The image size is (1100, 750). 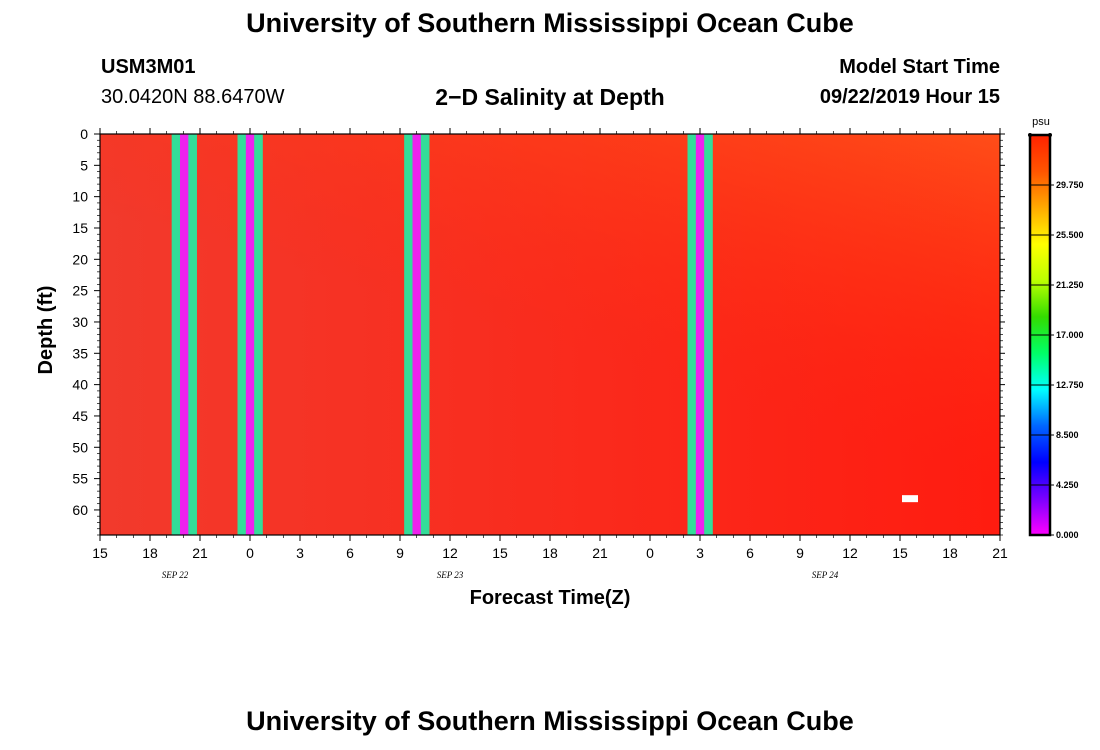 What do you see at coordinates (1070, 235) in the screenshot?
I see `colorbar-tick-label: 25.500` at bounding box center [1070, 235].